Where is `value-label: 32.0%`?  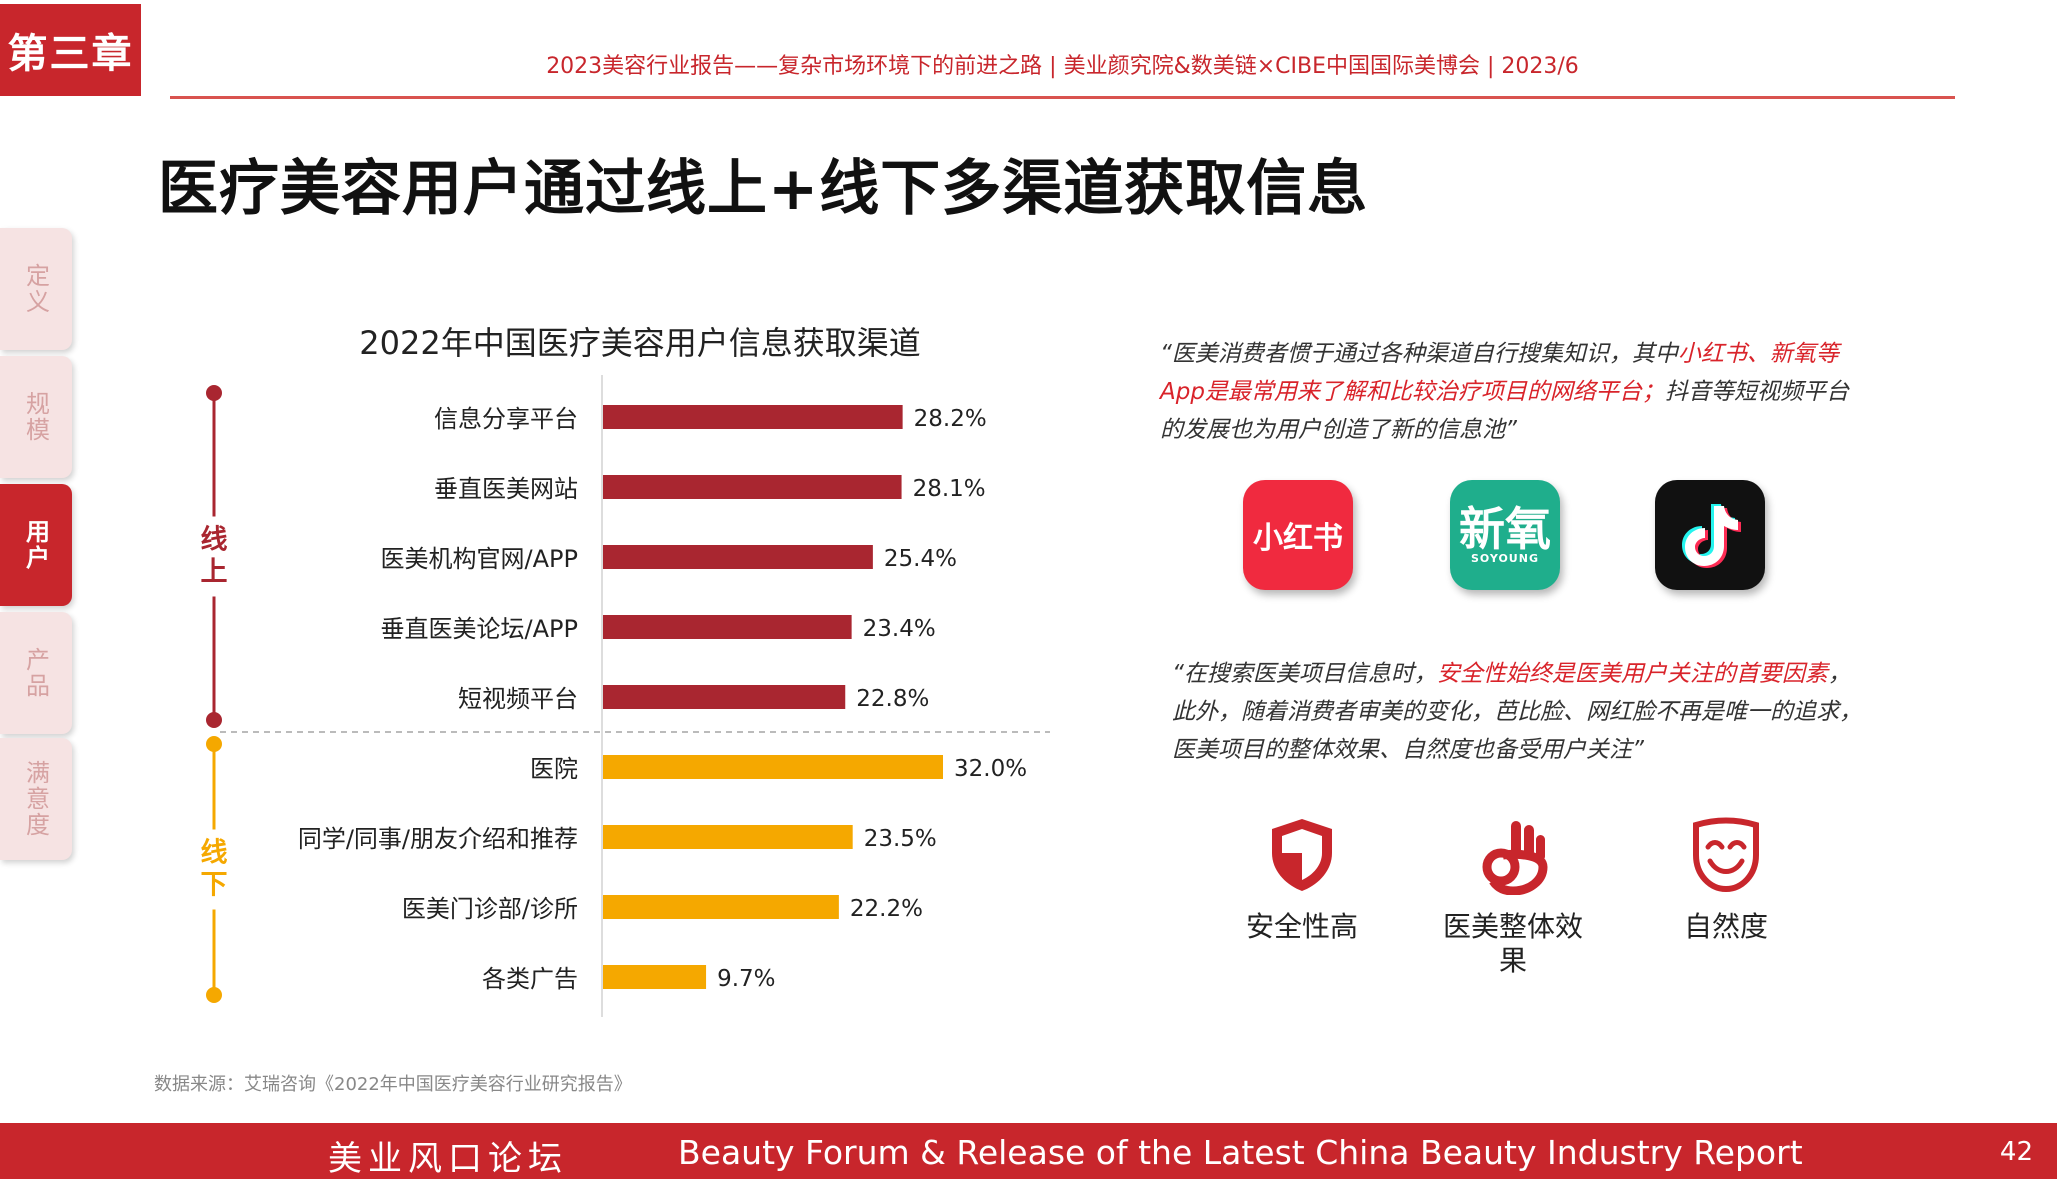 value-label: 32.0% is located at coordinates (990, 769).